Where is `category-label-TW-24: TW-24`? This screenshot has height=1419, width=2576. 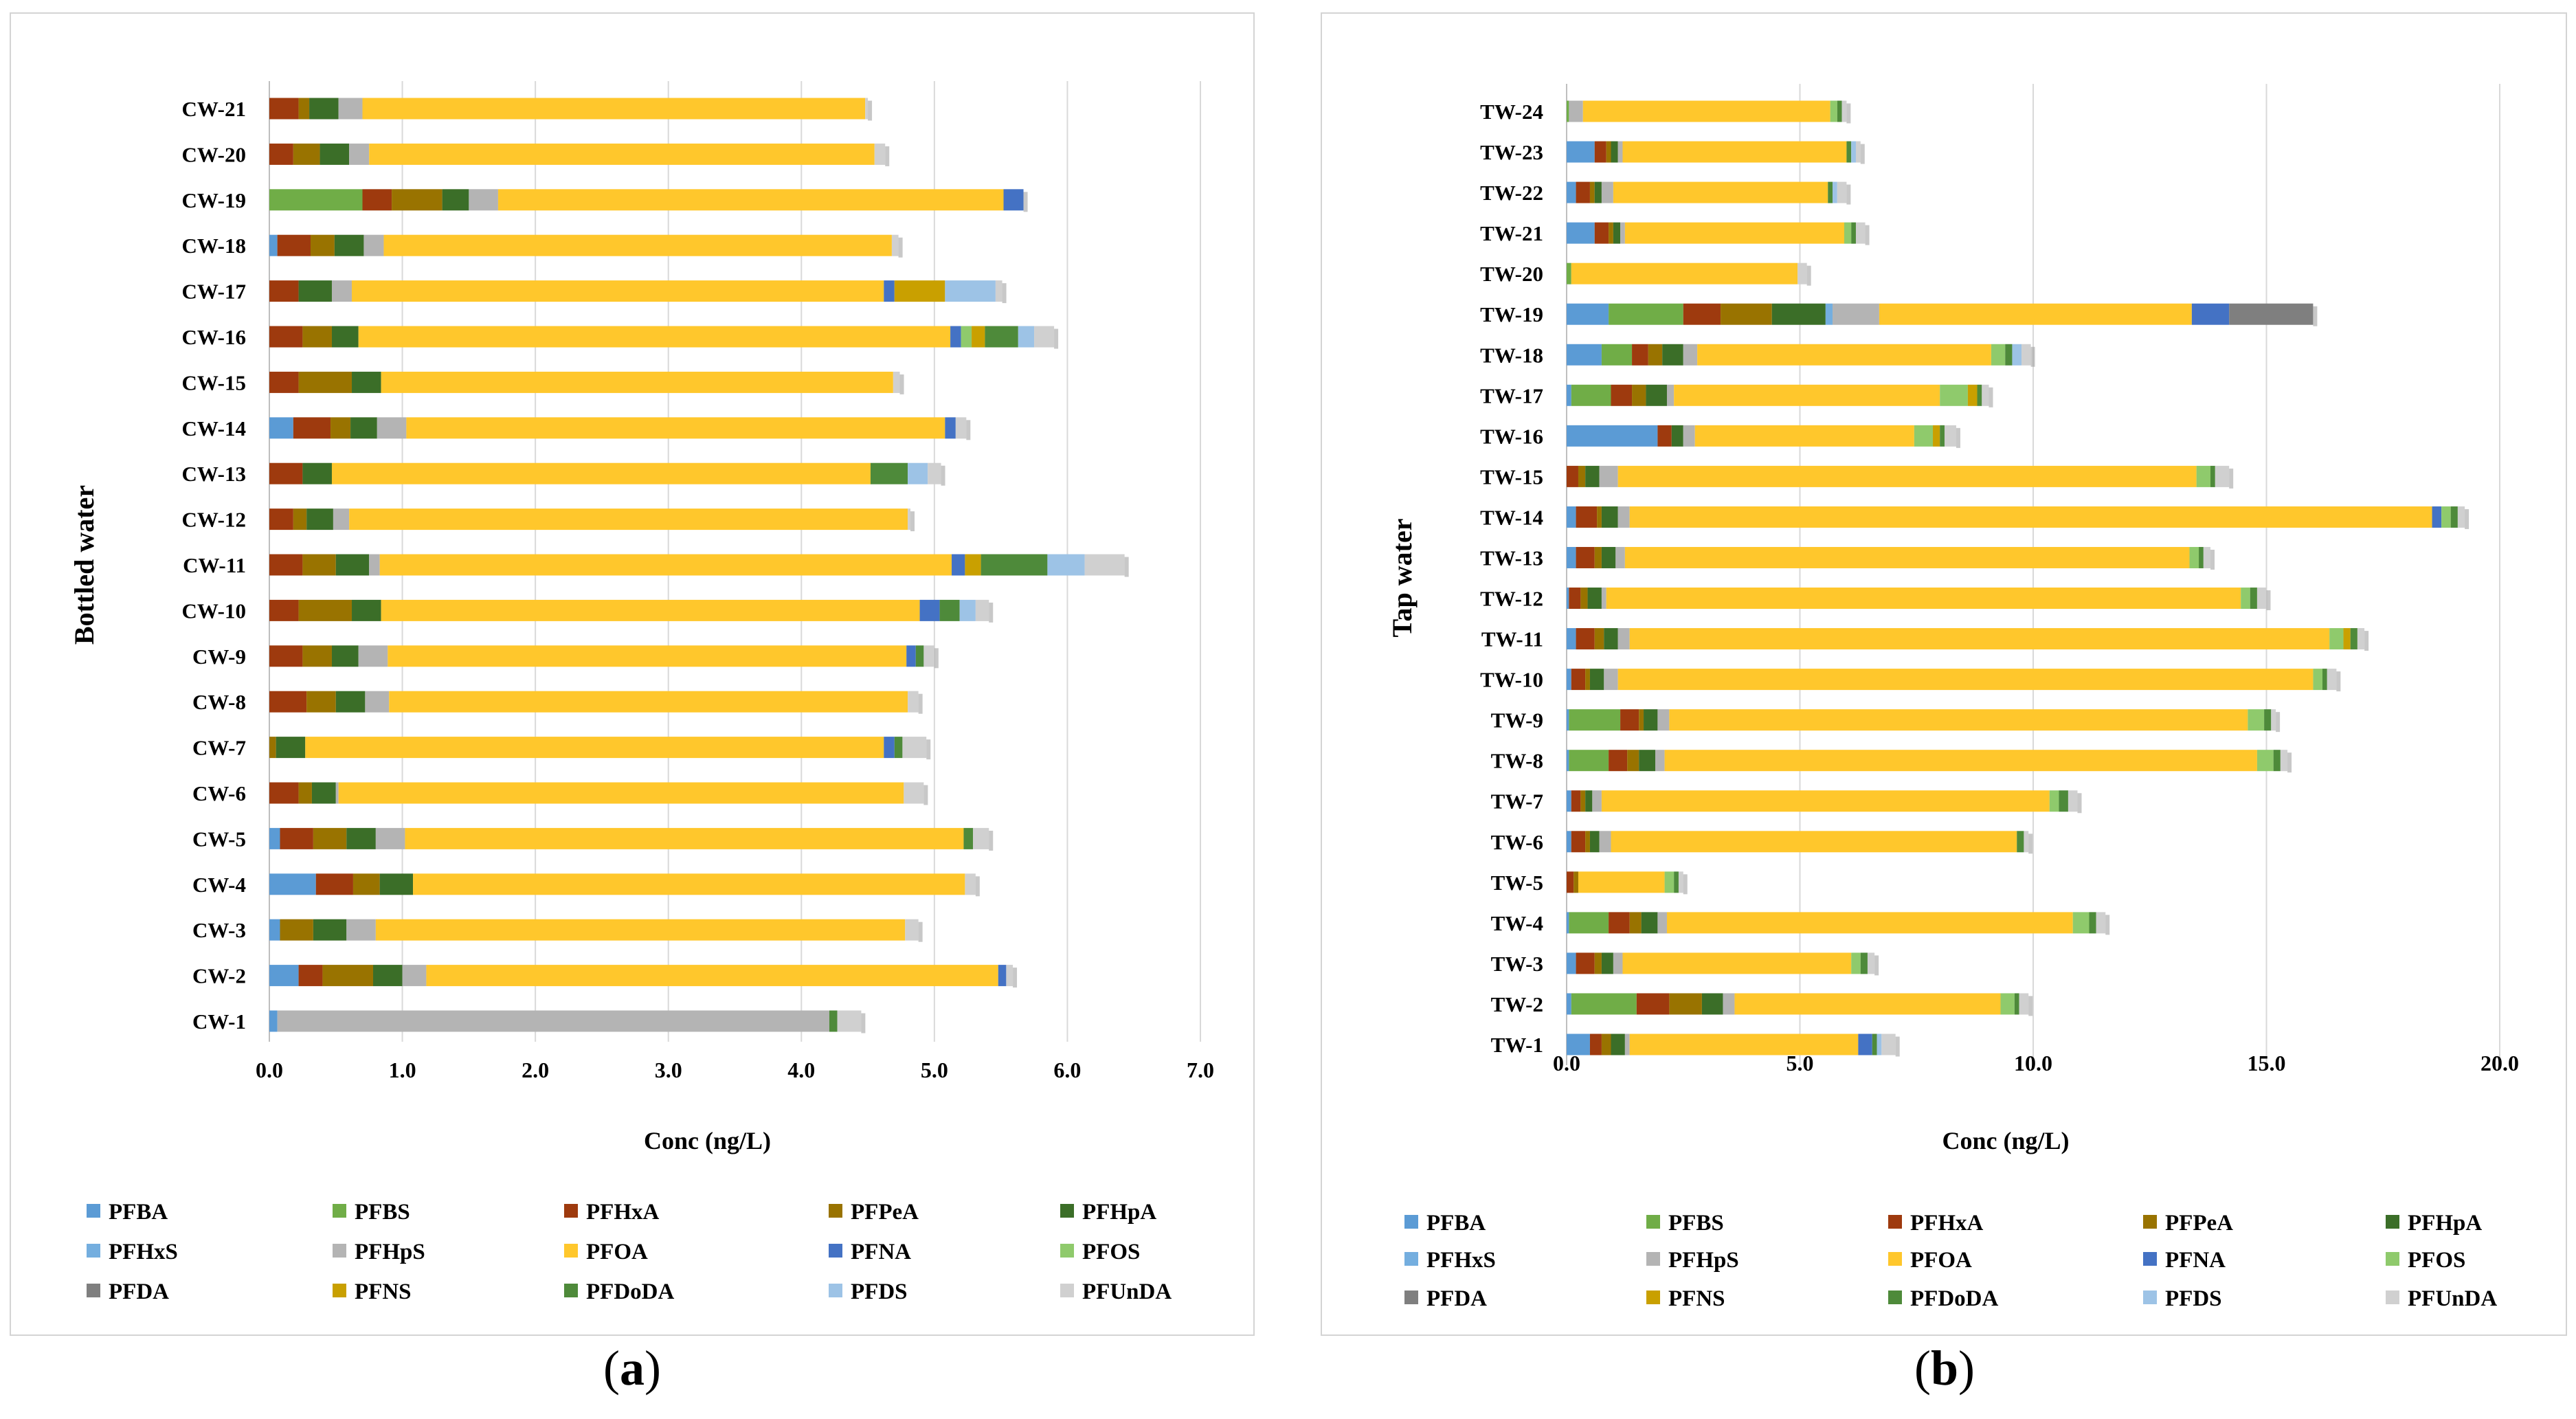
category-label-TW-24: TW-24 is located at coordinates (1512, 112).